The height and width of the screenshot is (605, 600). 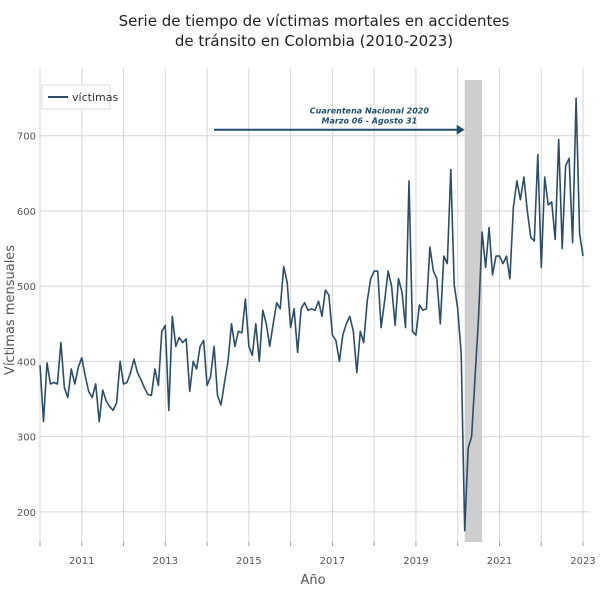 I want to click on x-tick-label: 2011, so click(x=81, y=561).